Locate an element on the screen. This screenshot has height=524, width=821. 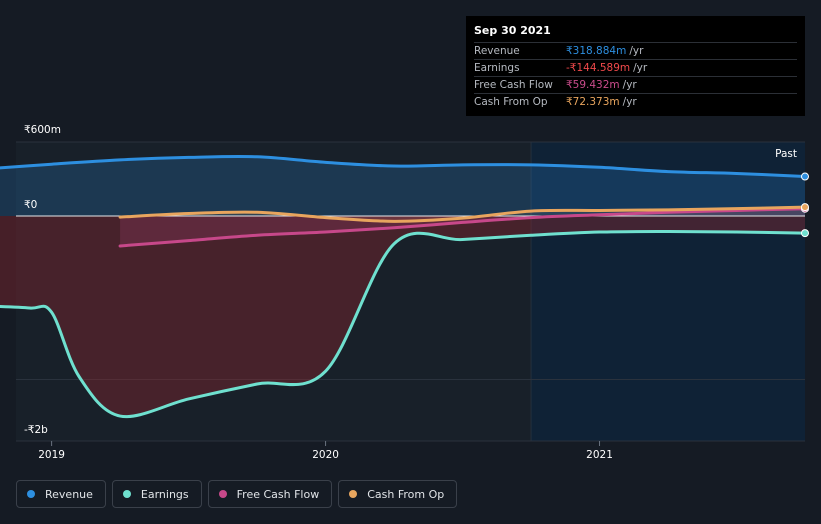
x-tick-label: 2020 is located at coordinates (325, 455).